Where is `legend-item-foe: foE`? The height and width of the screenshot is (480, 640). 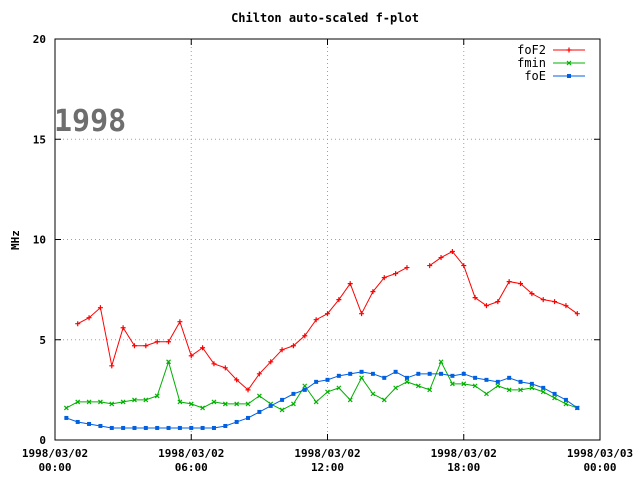
legend-item-foe: foE is located at coordinates (554, 76).